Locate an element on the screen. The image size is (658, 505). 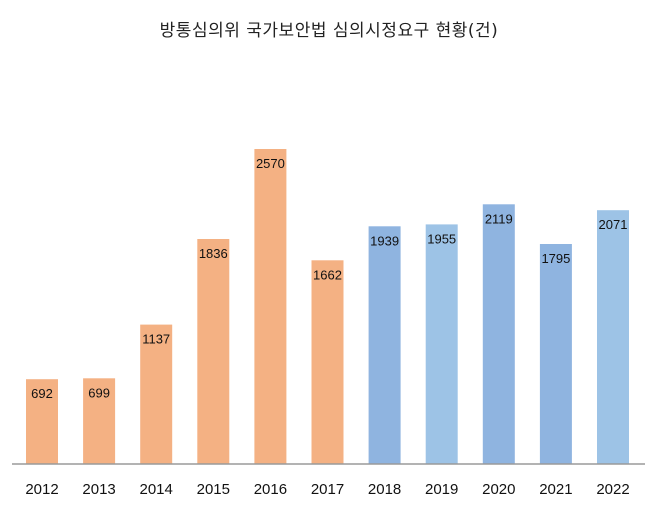
data-label-2019: 1955 is located at coordinates (441, 238).